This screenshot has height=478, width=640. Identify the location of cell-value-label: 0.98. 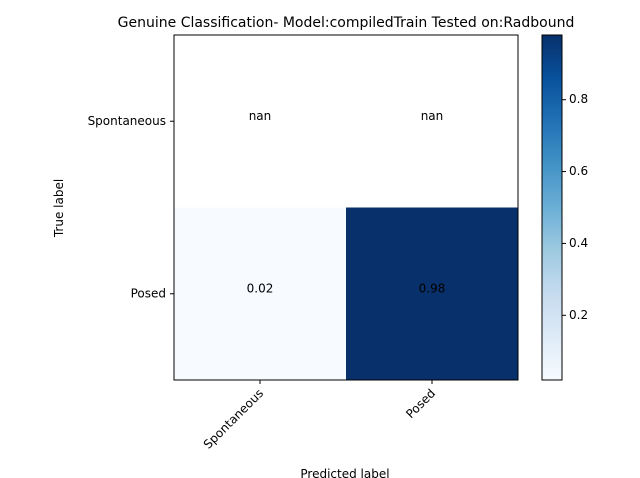
(432, 288).